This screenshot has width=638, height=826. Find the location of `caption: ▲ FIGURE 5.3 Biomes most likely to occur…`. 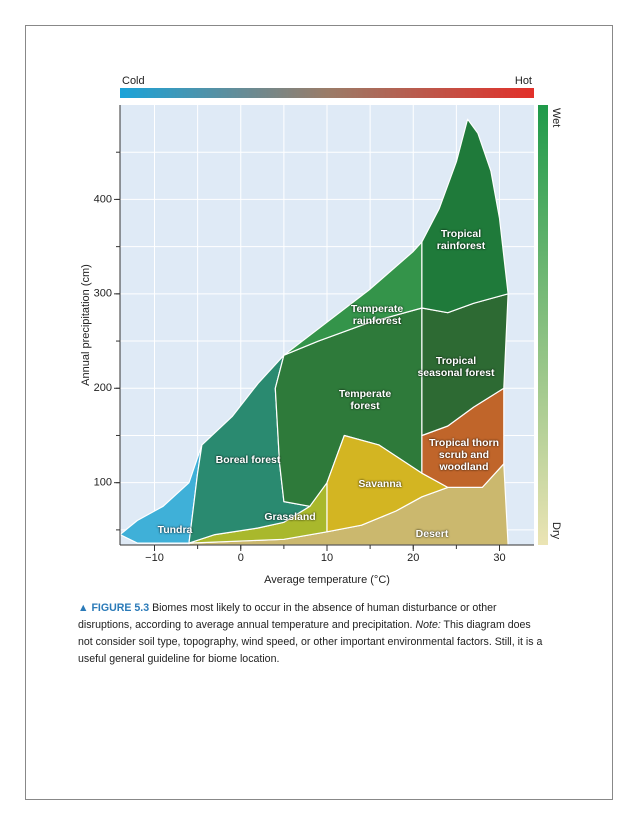

caption: ▲ FIGURE 5.3 Biomes most likely to occur… is located at coordinates (313, 634).